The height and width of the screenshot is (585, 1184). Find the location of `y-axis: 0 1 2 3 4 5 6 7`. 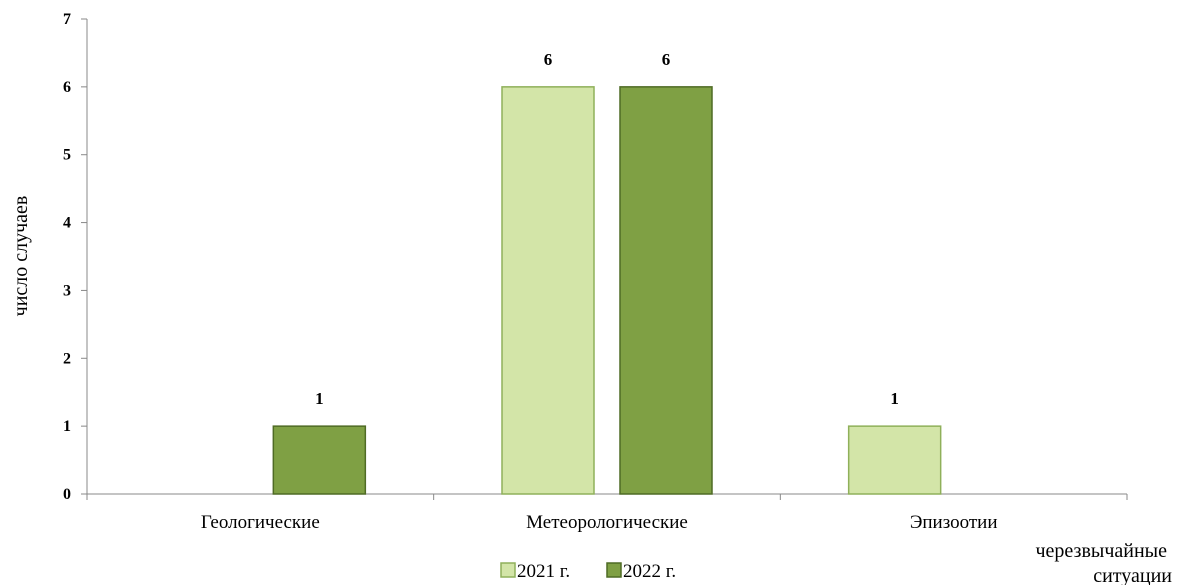

y-axis: 0 1 2 3 4 5 6 7 is located at coordinates (75, 257).